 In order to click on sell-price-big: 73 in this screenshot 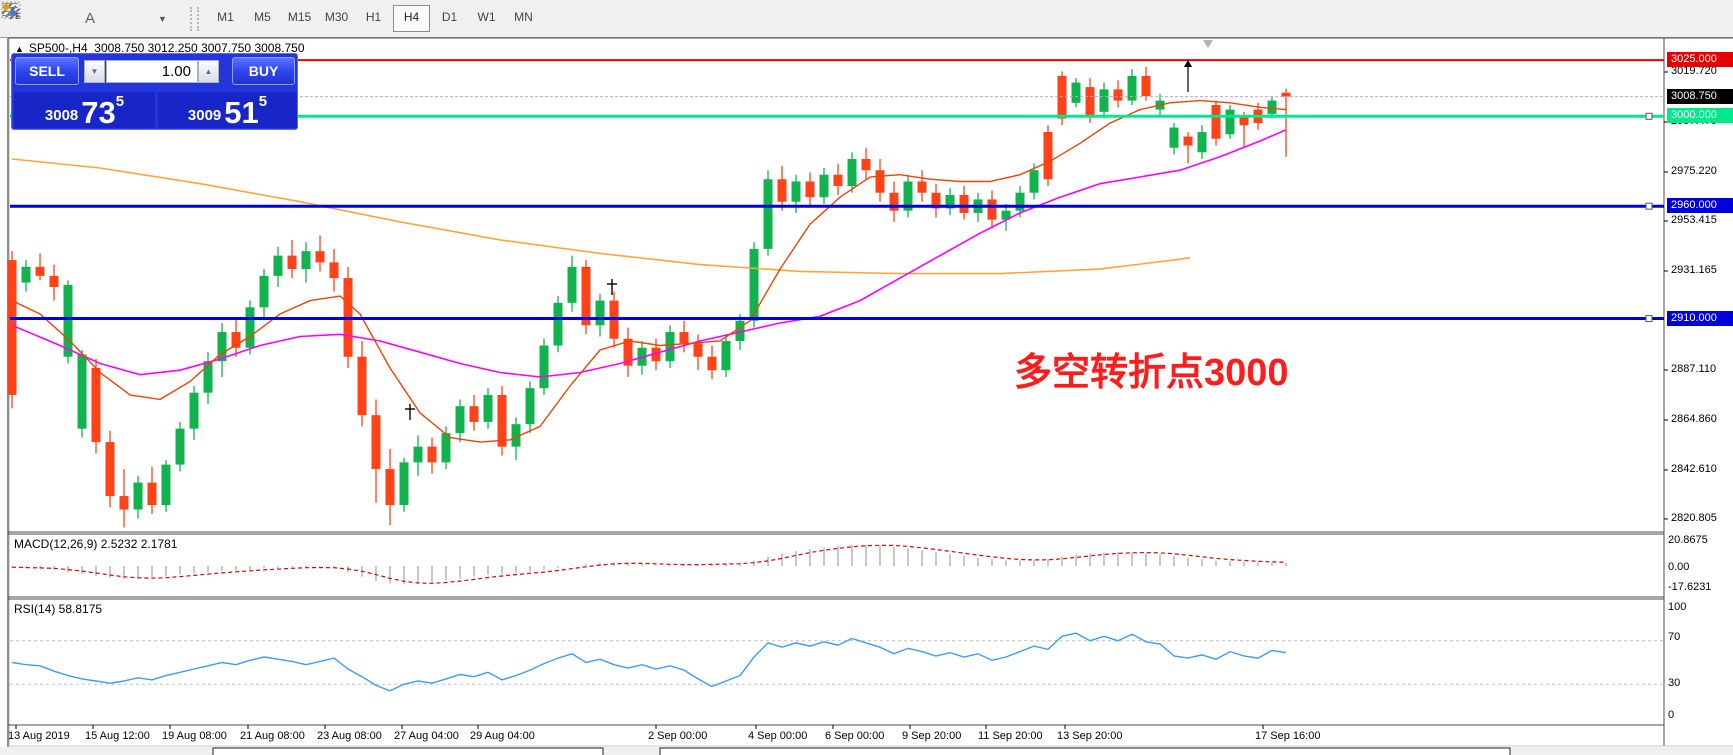, I will do `click(98, 112)`.